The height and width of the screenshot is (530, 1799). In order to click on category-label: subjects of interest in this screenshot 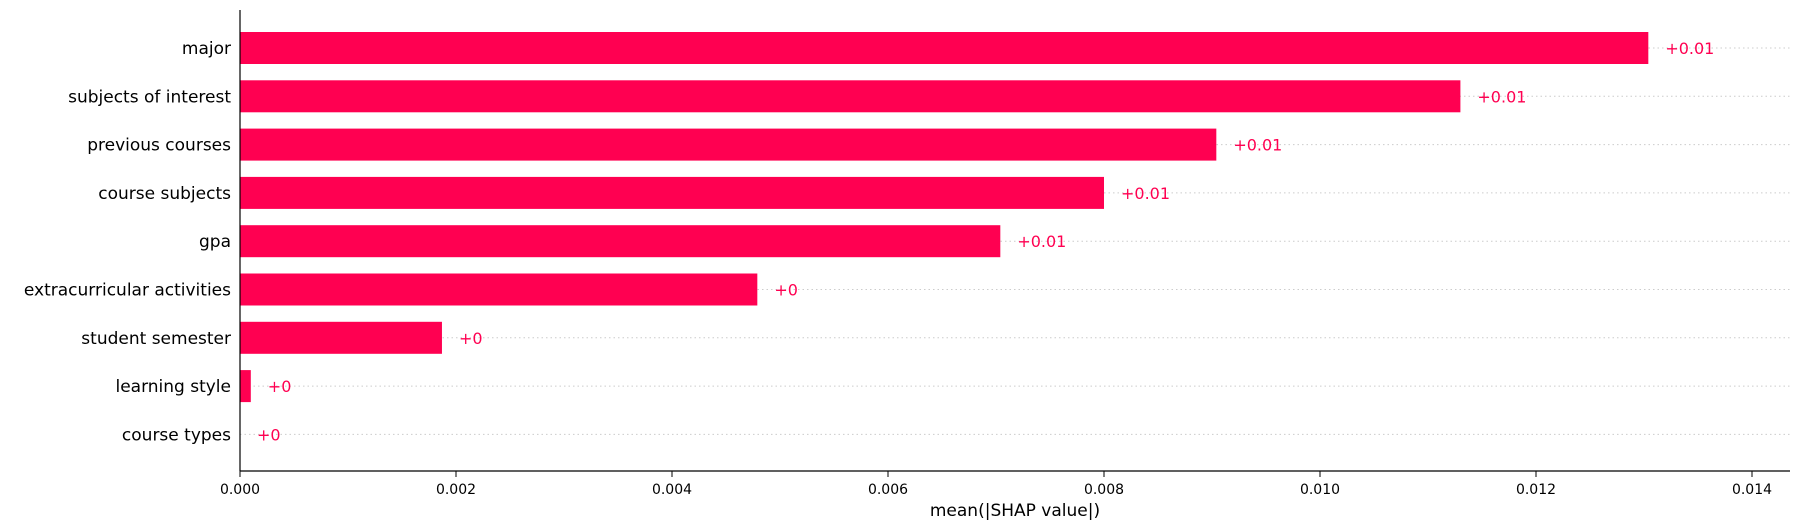, I will do `click(149, 97)`.